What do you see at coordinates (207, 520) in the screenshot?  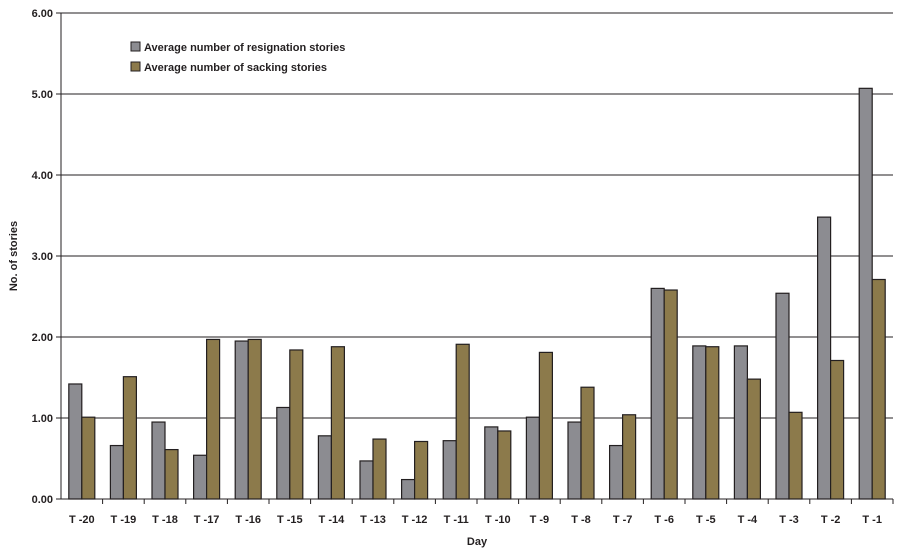 I see `x-tick-label: T -17` at bounding box center [207, 520].